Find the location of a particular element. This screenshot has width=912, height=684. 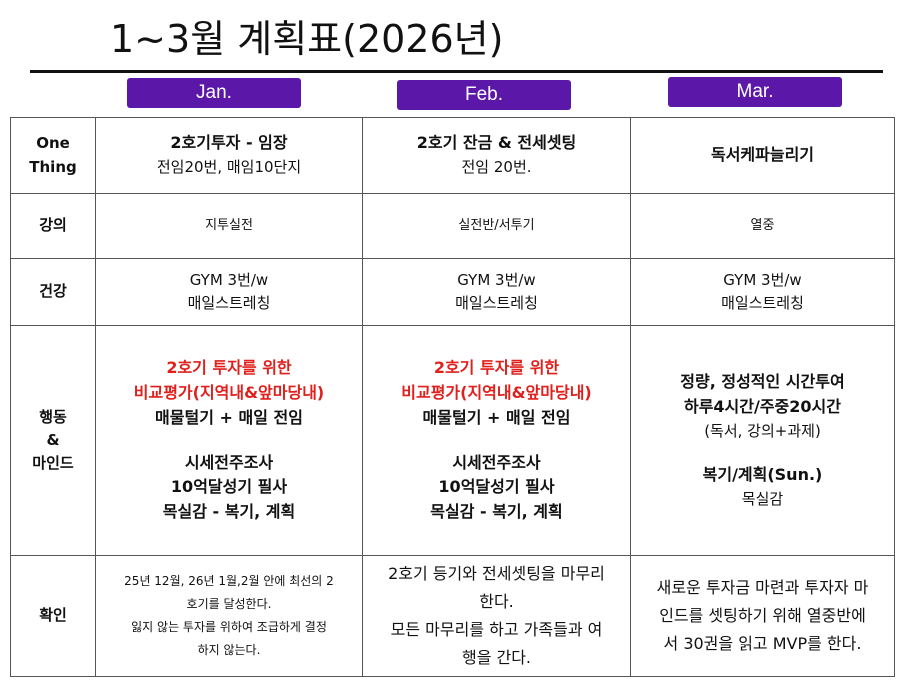

cell-line: 목실감 is located at coordinates (762, 498).